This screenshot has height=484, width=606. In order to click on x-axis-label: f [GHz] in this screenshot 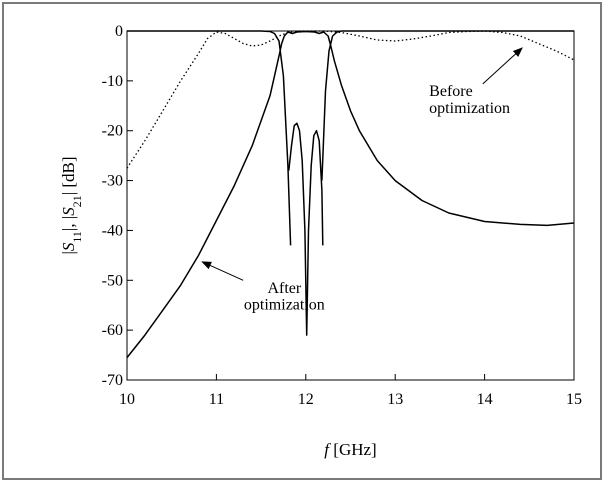, I will do `click(350, 449)`.